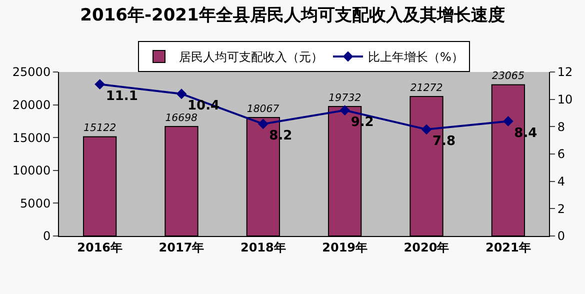 The height and width of the screenshot is (294, 585). I want to click on chart-title: 2016年-2021年全县居民人均可支配收入及其增长速度, so click(292, 16).